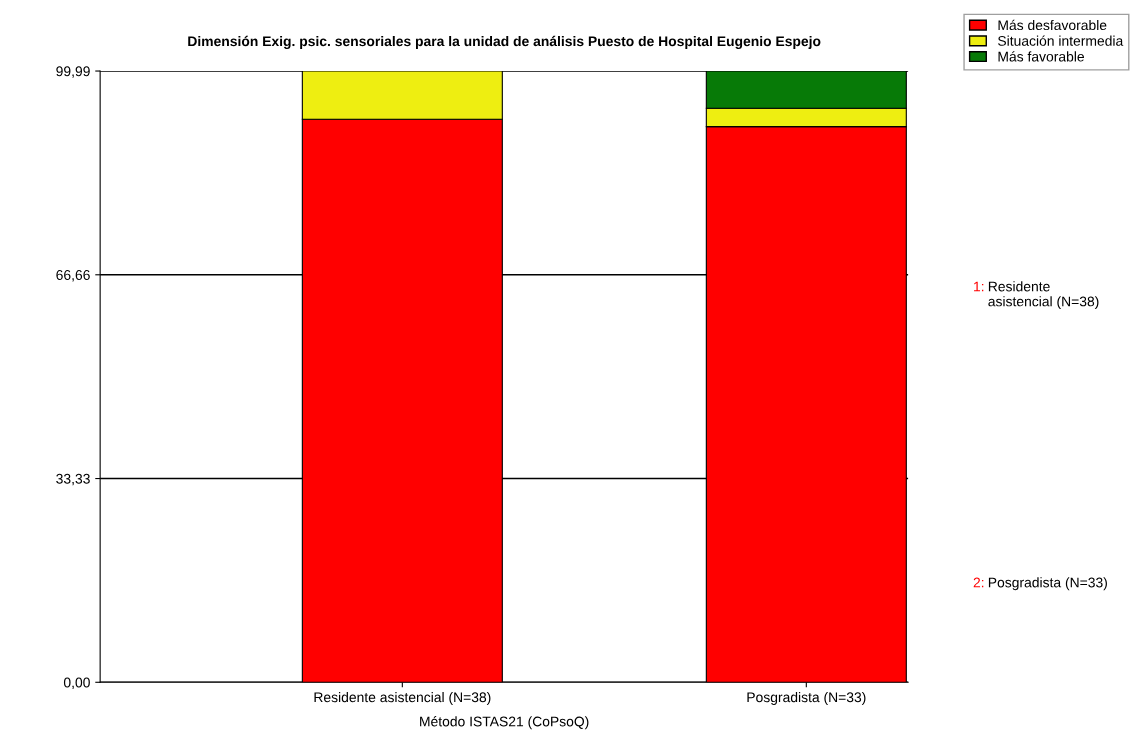 The width and height of the screenshot is (1138, 740). Describe the element at coordinates (806, 698) in the screenshot. I see `x-tick-label: Posgradista (N=33)` at that location.